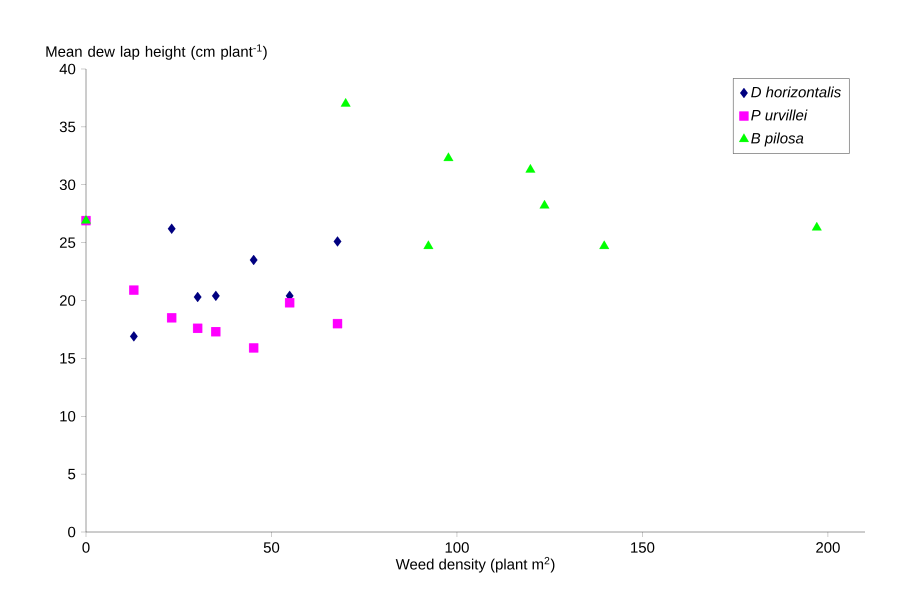 This screenshot has height=611, width=899. What do you see at coordinates (68, 242) in the screenshot?
I see `y-tick-label: 25` at bounding box center [68, 242].